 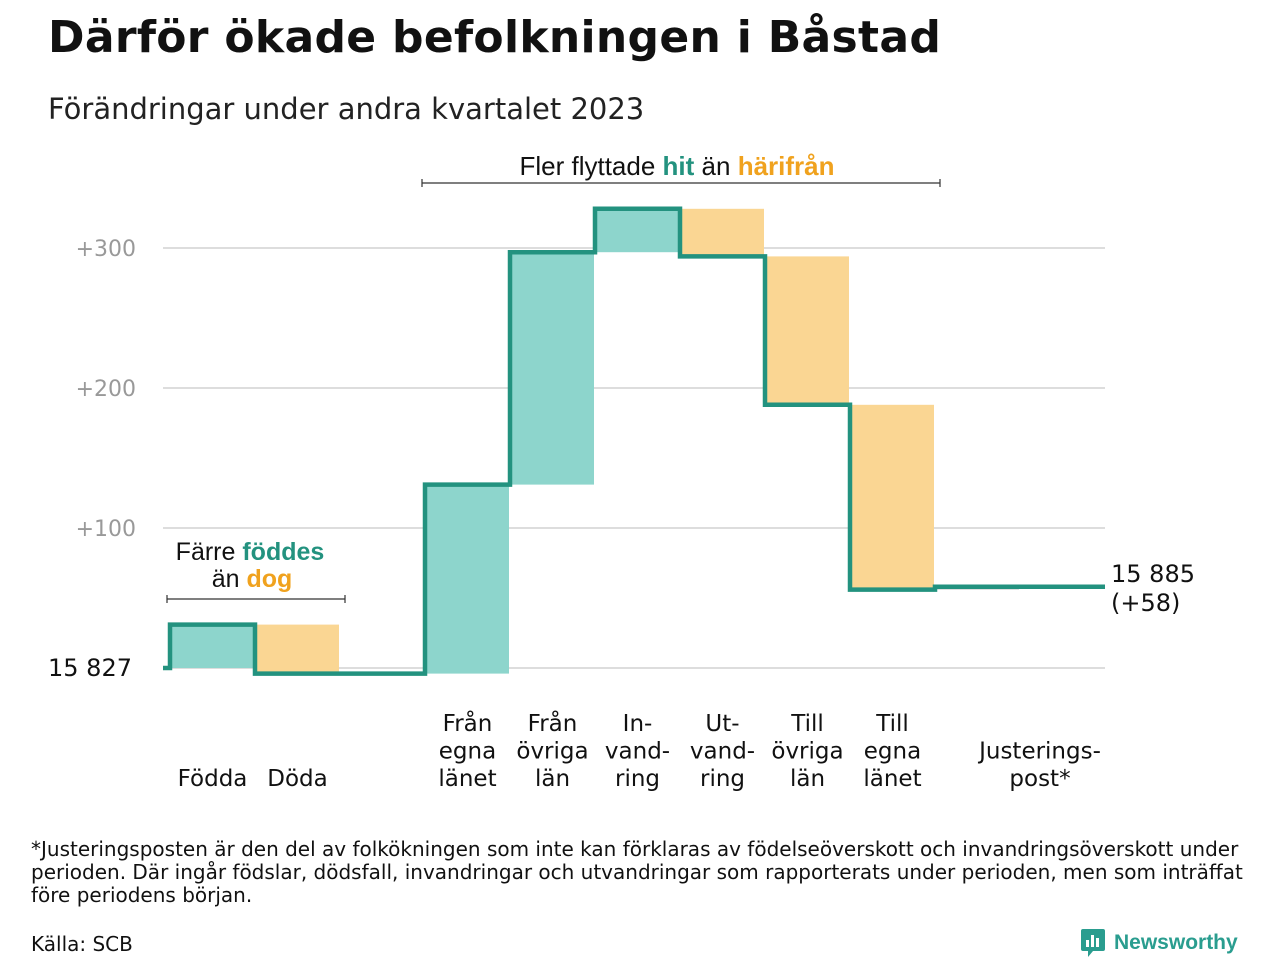 I want to click on births-annotation-line1: Färre föddes, so click(x=250, y=552).